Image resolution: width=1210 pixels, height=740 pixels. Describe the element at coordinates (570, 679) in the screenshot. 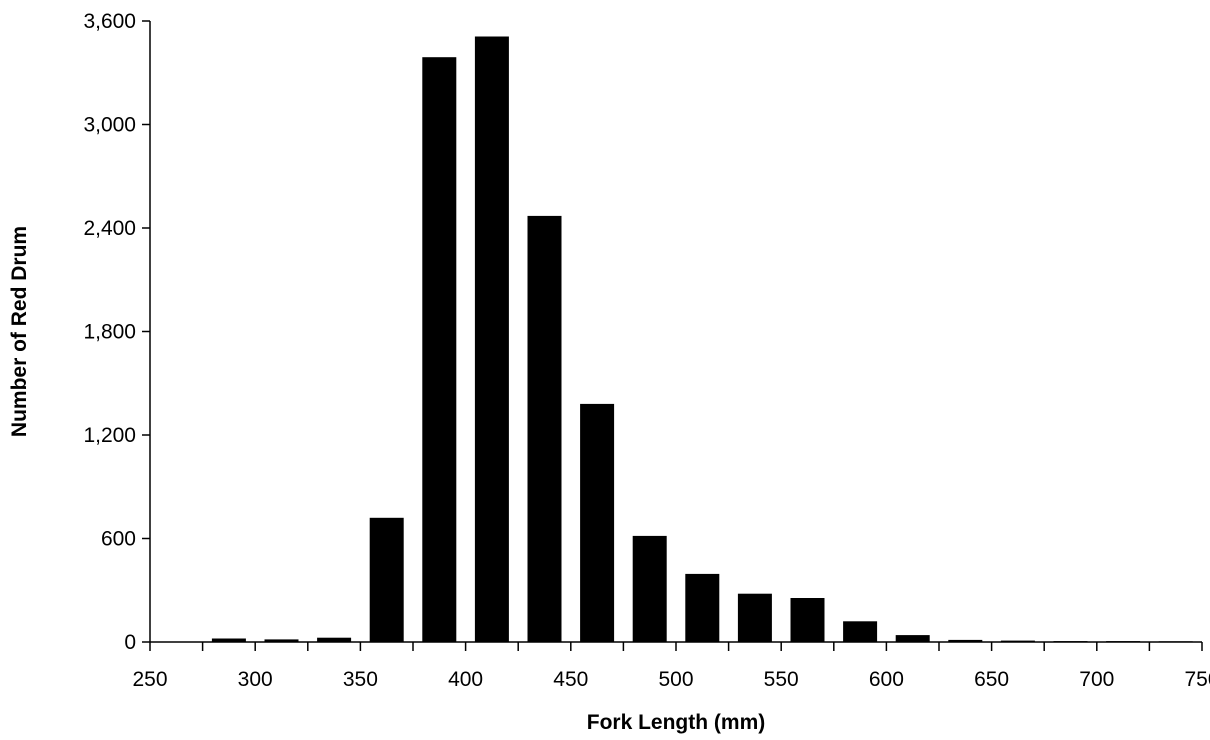

I see `x-tick-label: 450` at that location.